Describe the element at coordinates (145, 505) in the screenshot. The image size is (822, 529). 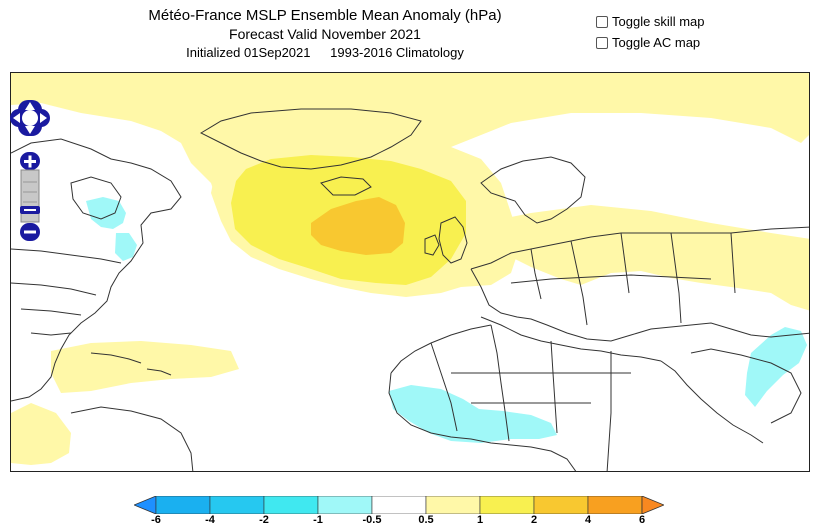
I see `colorbar-arrow-low` at that location.